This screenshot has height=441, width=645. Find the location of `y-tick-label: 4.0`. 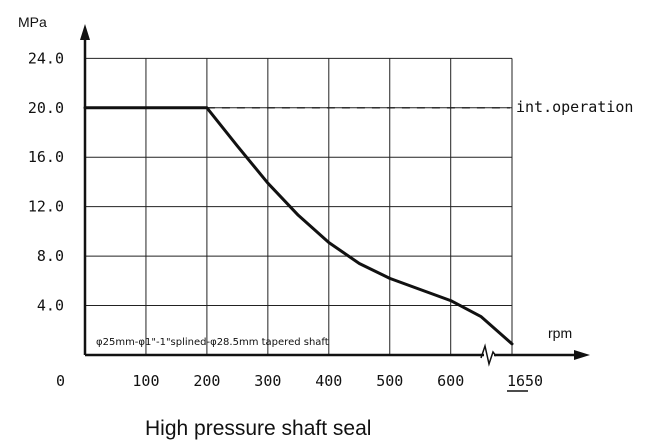

y-tick-label: 4.0 is located at coordinates (50, 306).